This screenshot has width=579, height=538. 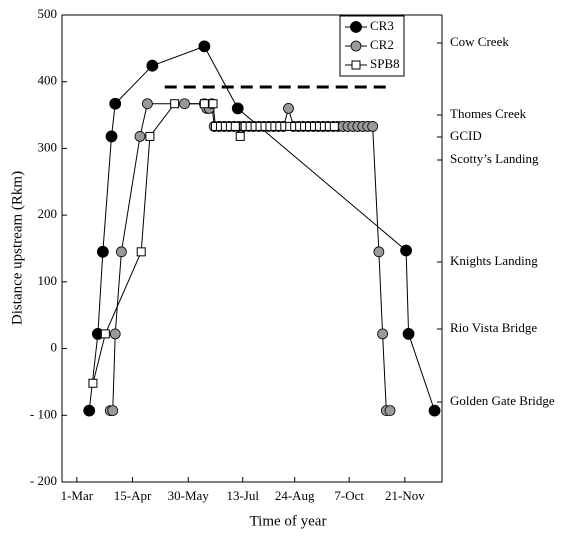 I want to click on x-tick-label: 13-Jul, so click(x=242, y=495).